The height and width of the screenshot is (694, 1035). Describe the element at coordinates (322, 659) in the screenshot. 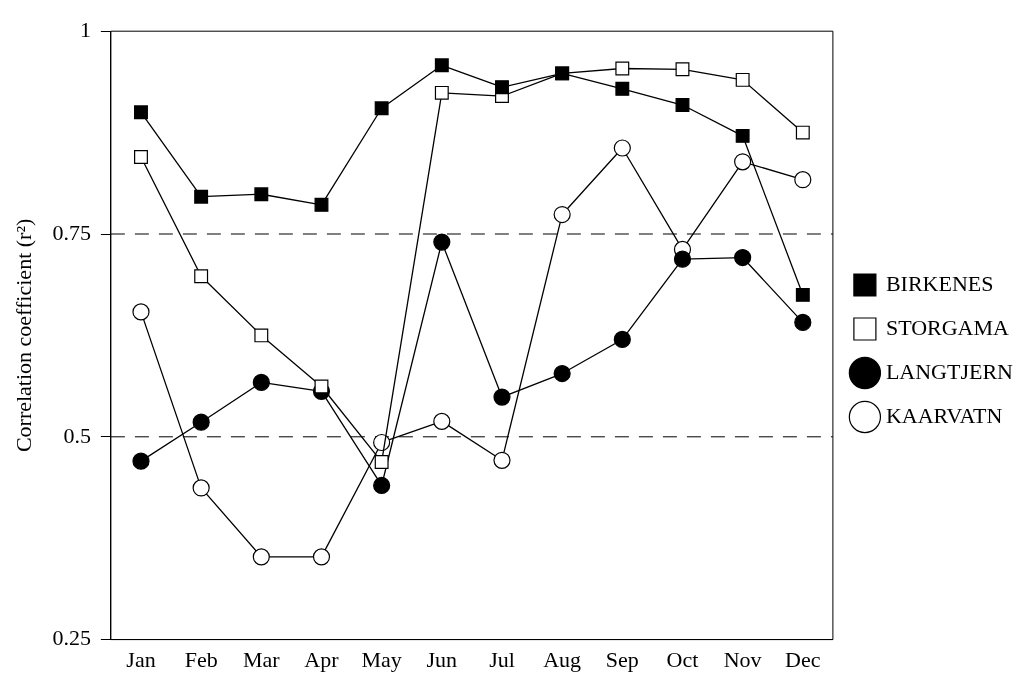

I see `x-tick-label: Apr` at that location.